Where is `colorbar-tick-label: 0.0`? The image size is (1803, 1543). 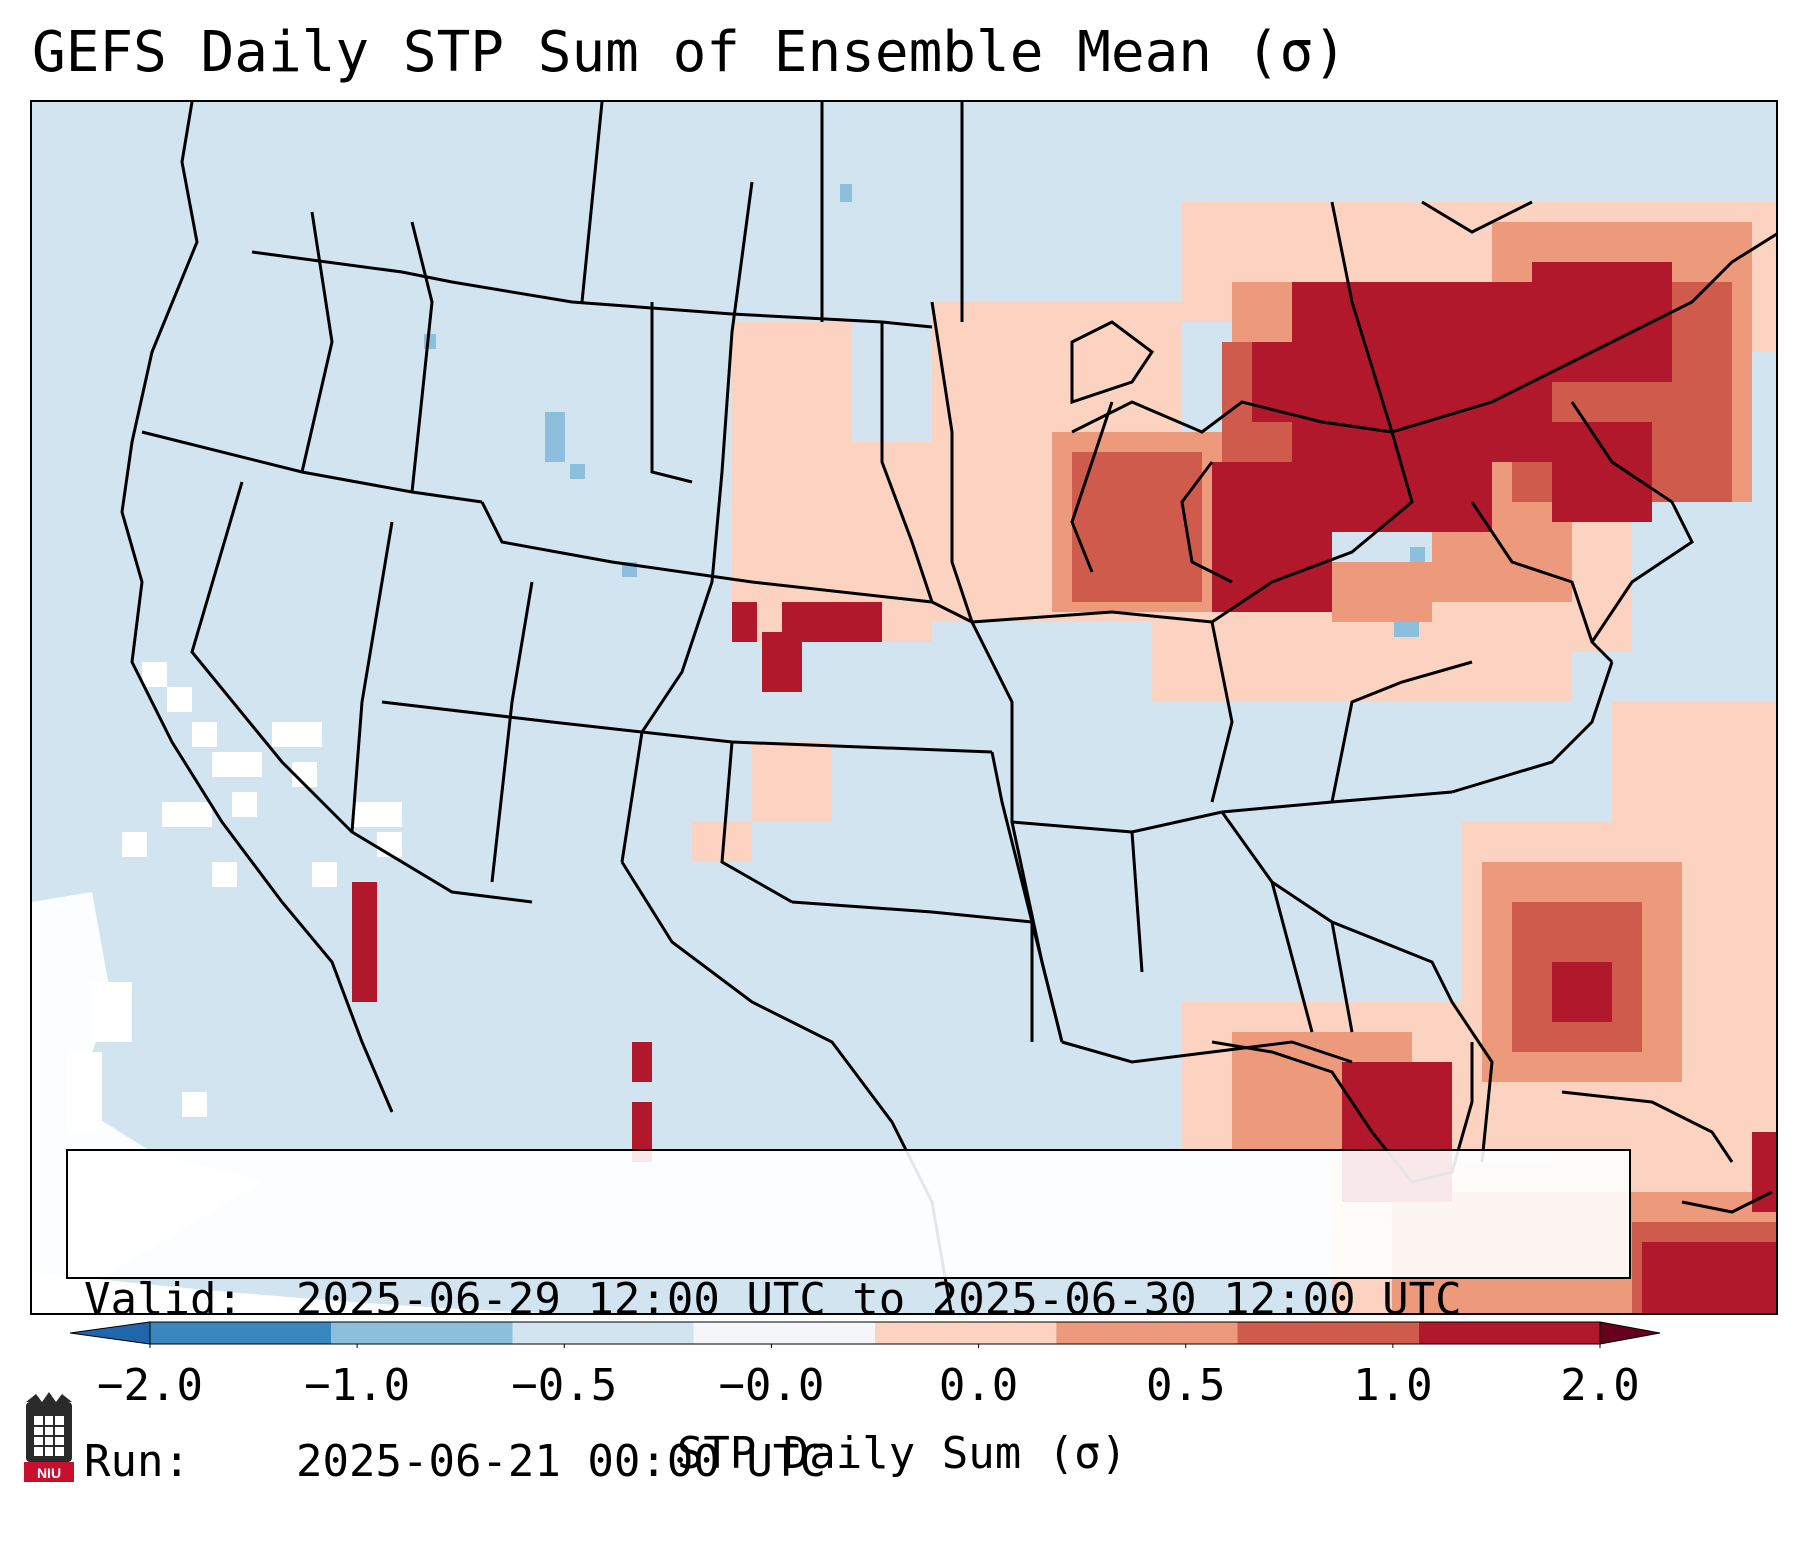 colorbar-tick-label: 0.0 is located at coordinates (978, 1385).